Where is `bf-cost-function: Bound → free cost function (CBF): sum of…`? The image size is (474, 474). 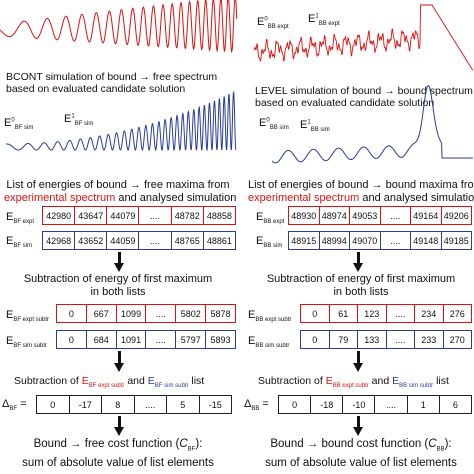 bf-cost-function: Bound → free cost function (CBF): sum of… is located at coordinates (118, 454).